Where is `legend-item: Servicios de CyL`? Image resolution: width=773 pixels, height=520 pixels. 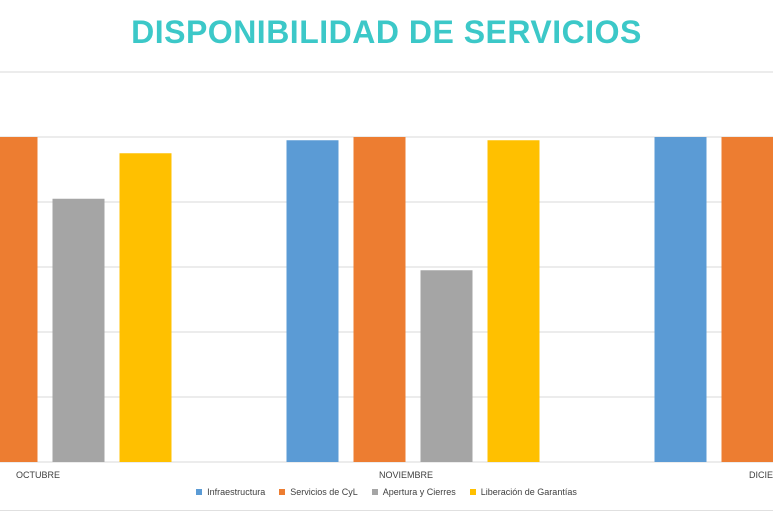 legend-item: Servicios de CyL is located at coordinates (318, 492).